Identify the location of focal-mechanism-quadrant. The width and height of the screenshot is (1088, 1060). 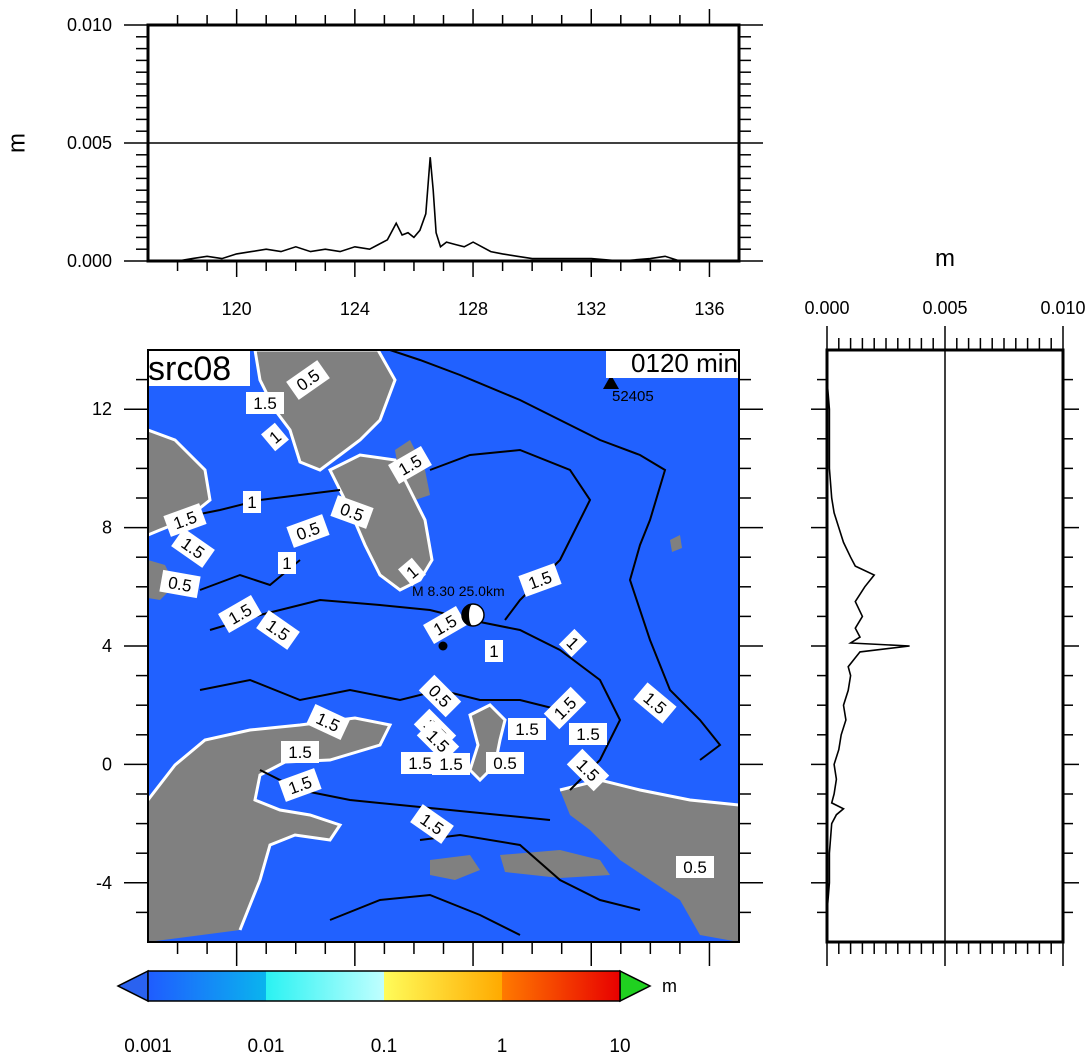
(467, 615).